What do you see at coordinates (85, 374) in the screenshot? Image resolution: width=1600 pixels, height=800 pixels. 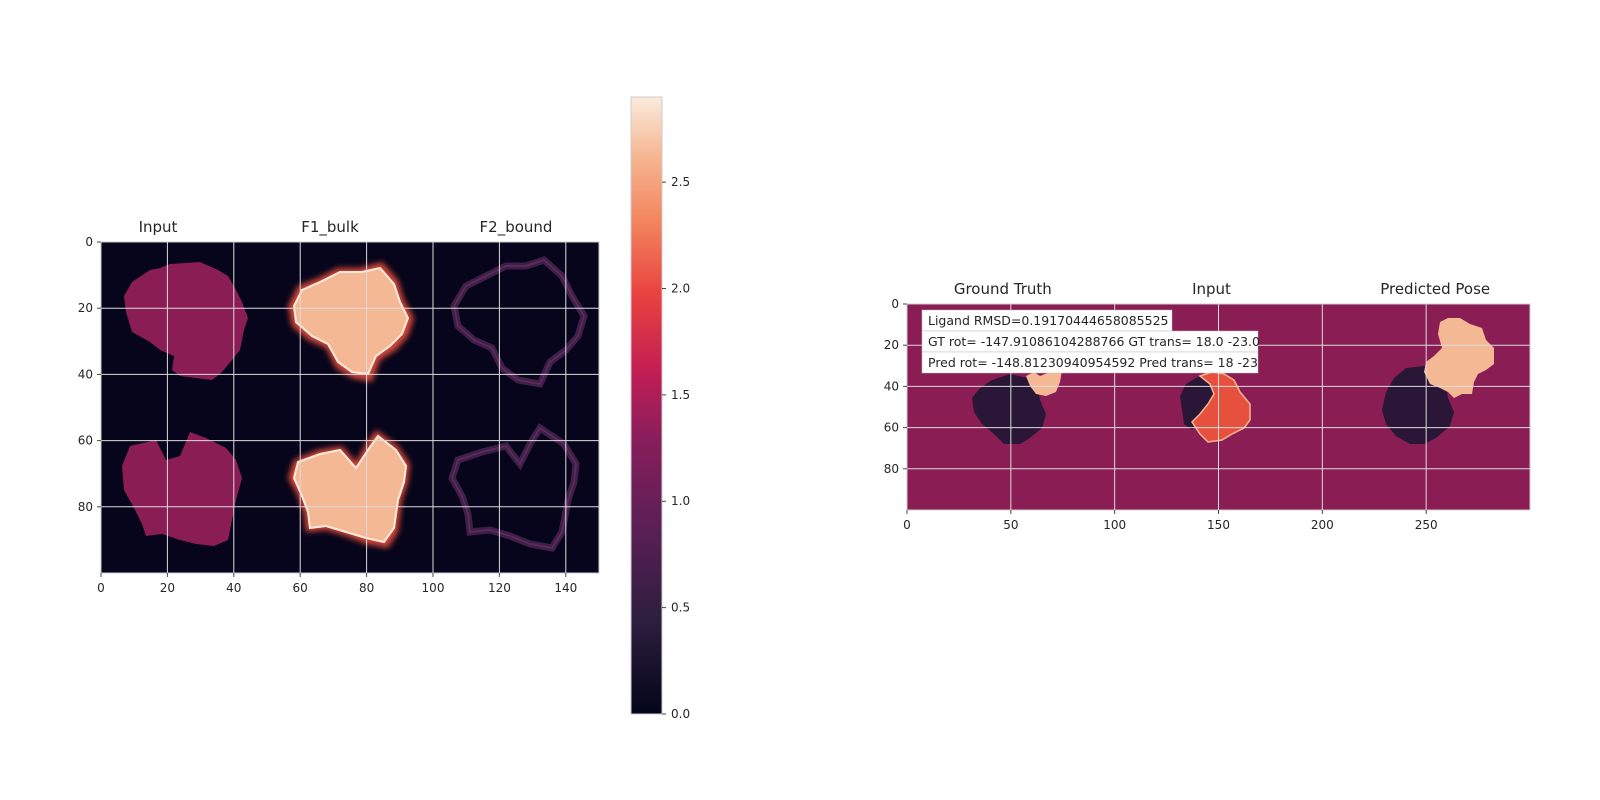 I see `features-y-tick-label-2: 40` at bounding box center [85, 374].